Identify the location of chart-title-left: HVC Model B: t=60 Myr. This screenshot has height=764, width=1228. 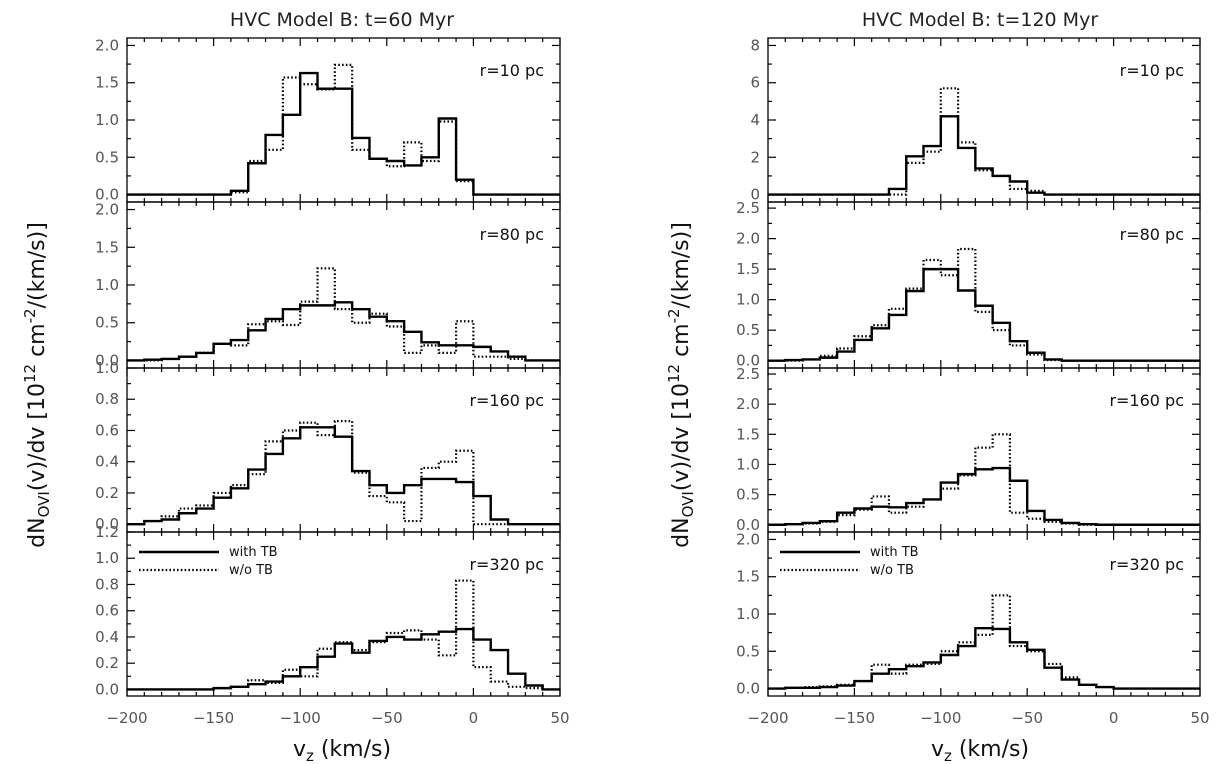
(342, 20).